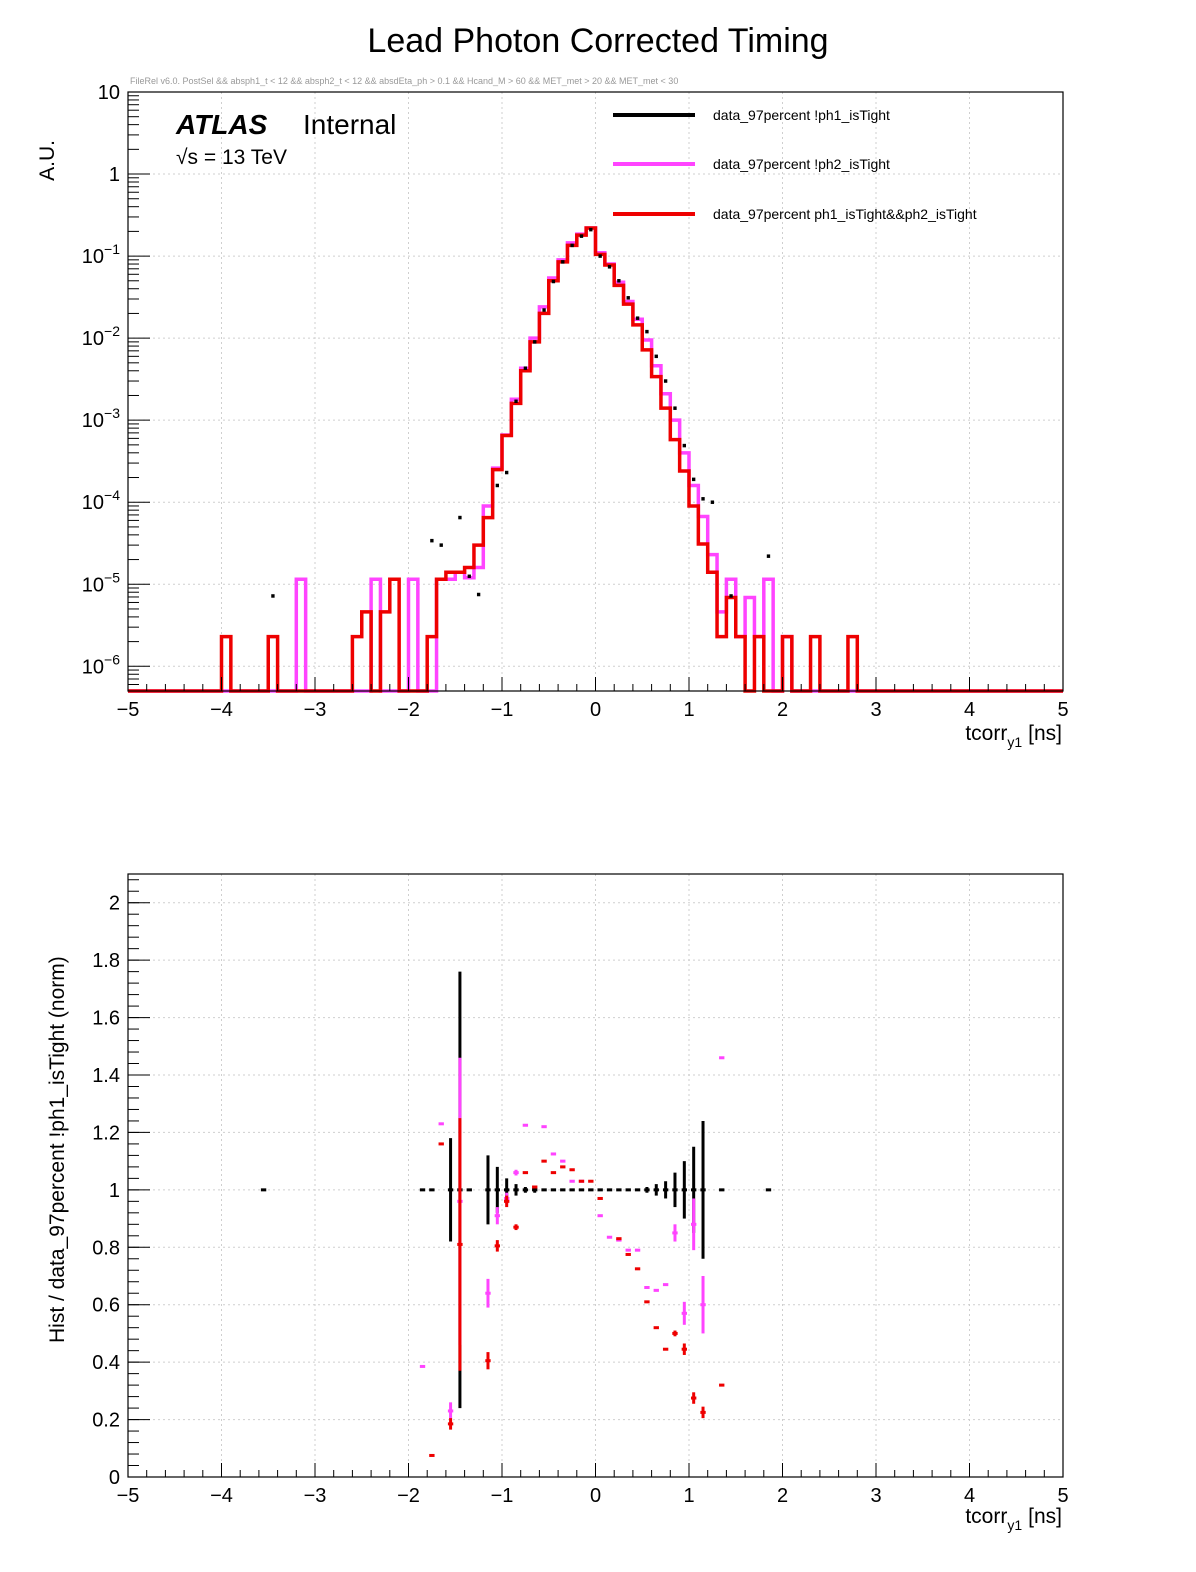 The width and height of the screenshot is (1196, 1572). What do you see at coordinates (128, 1496) in the screenshot?
I see `bottom-xtick-label: −5` at bounding box center [128, 1496].